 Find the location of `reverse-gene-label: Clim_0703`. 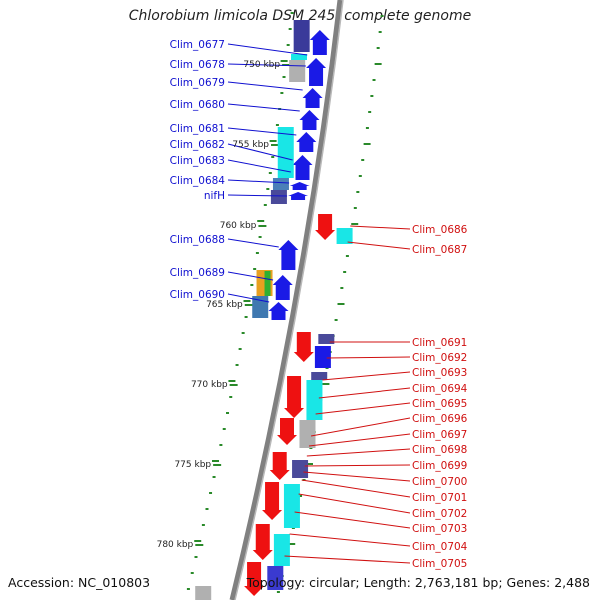

reverse-gene-label: Clim_0703 is located at coordinates (439, 529).